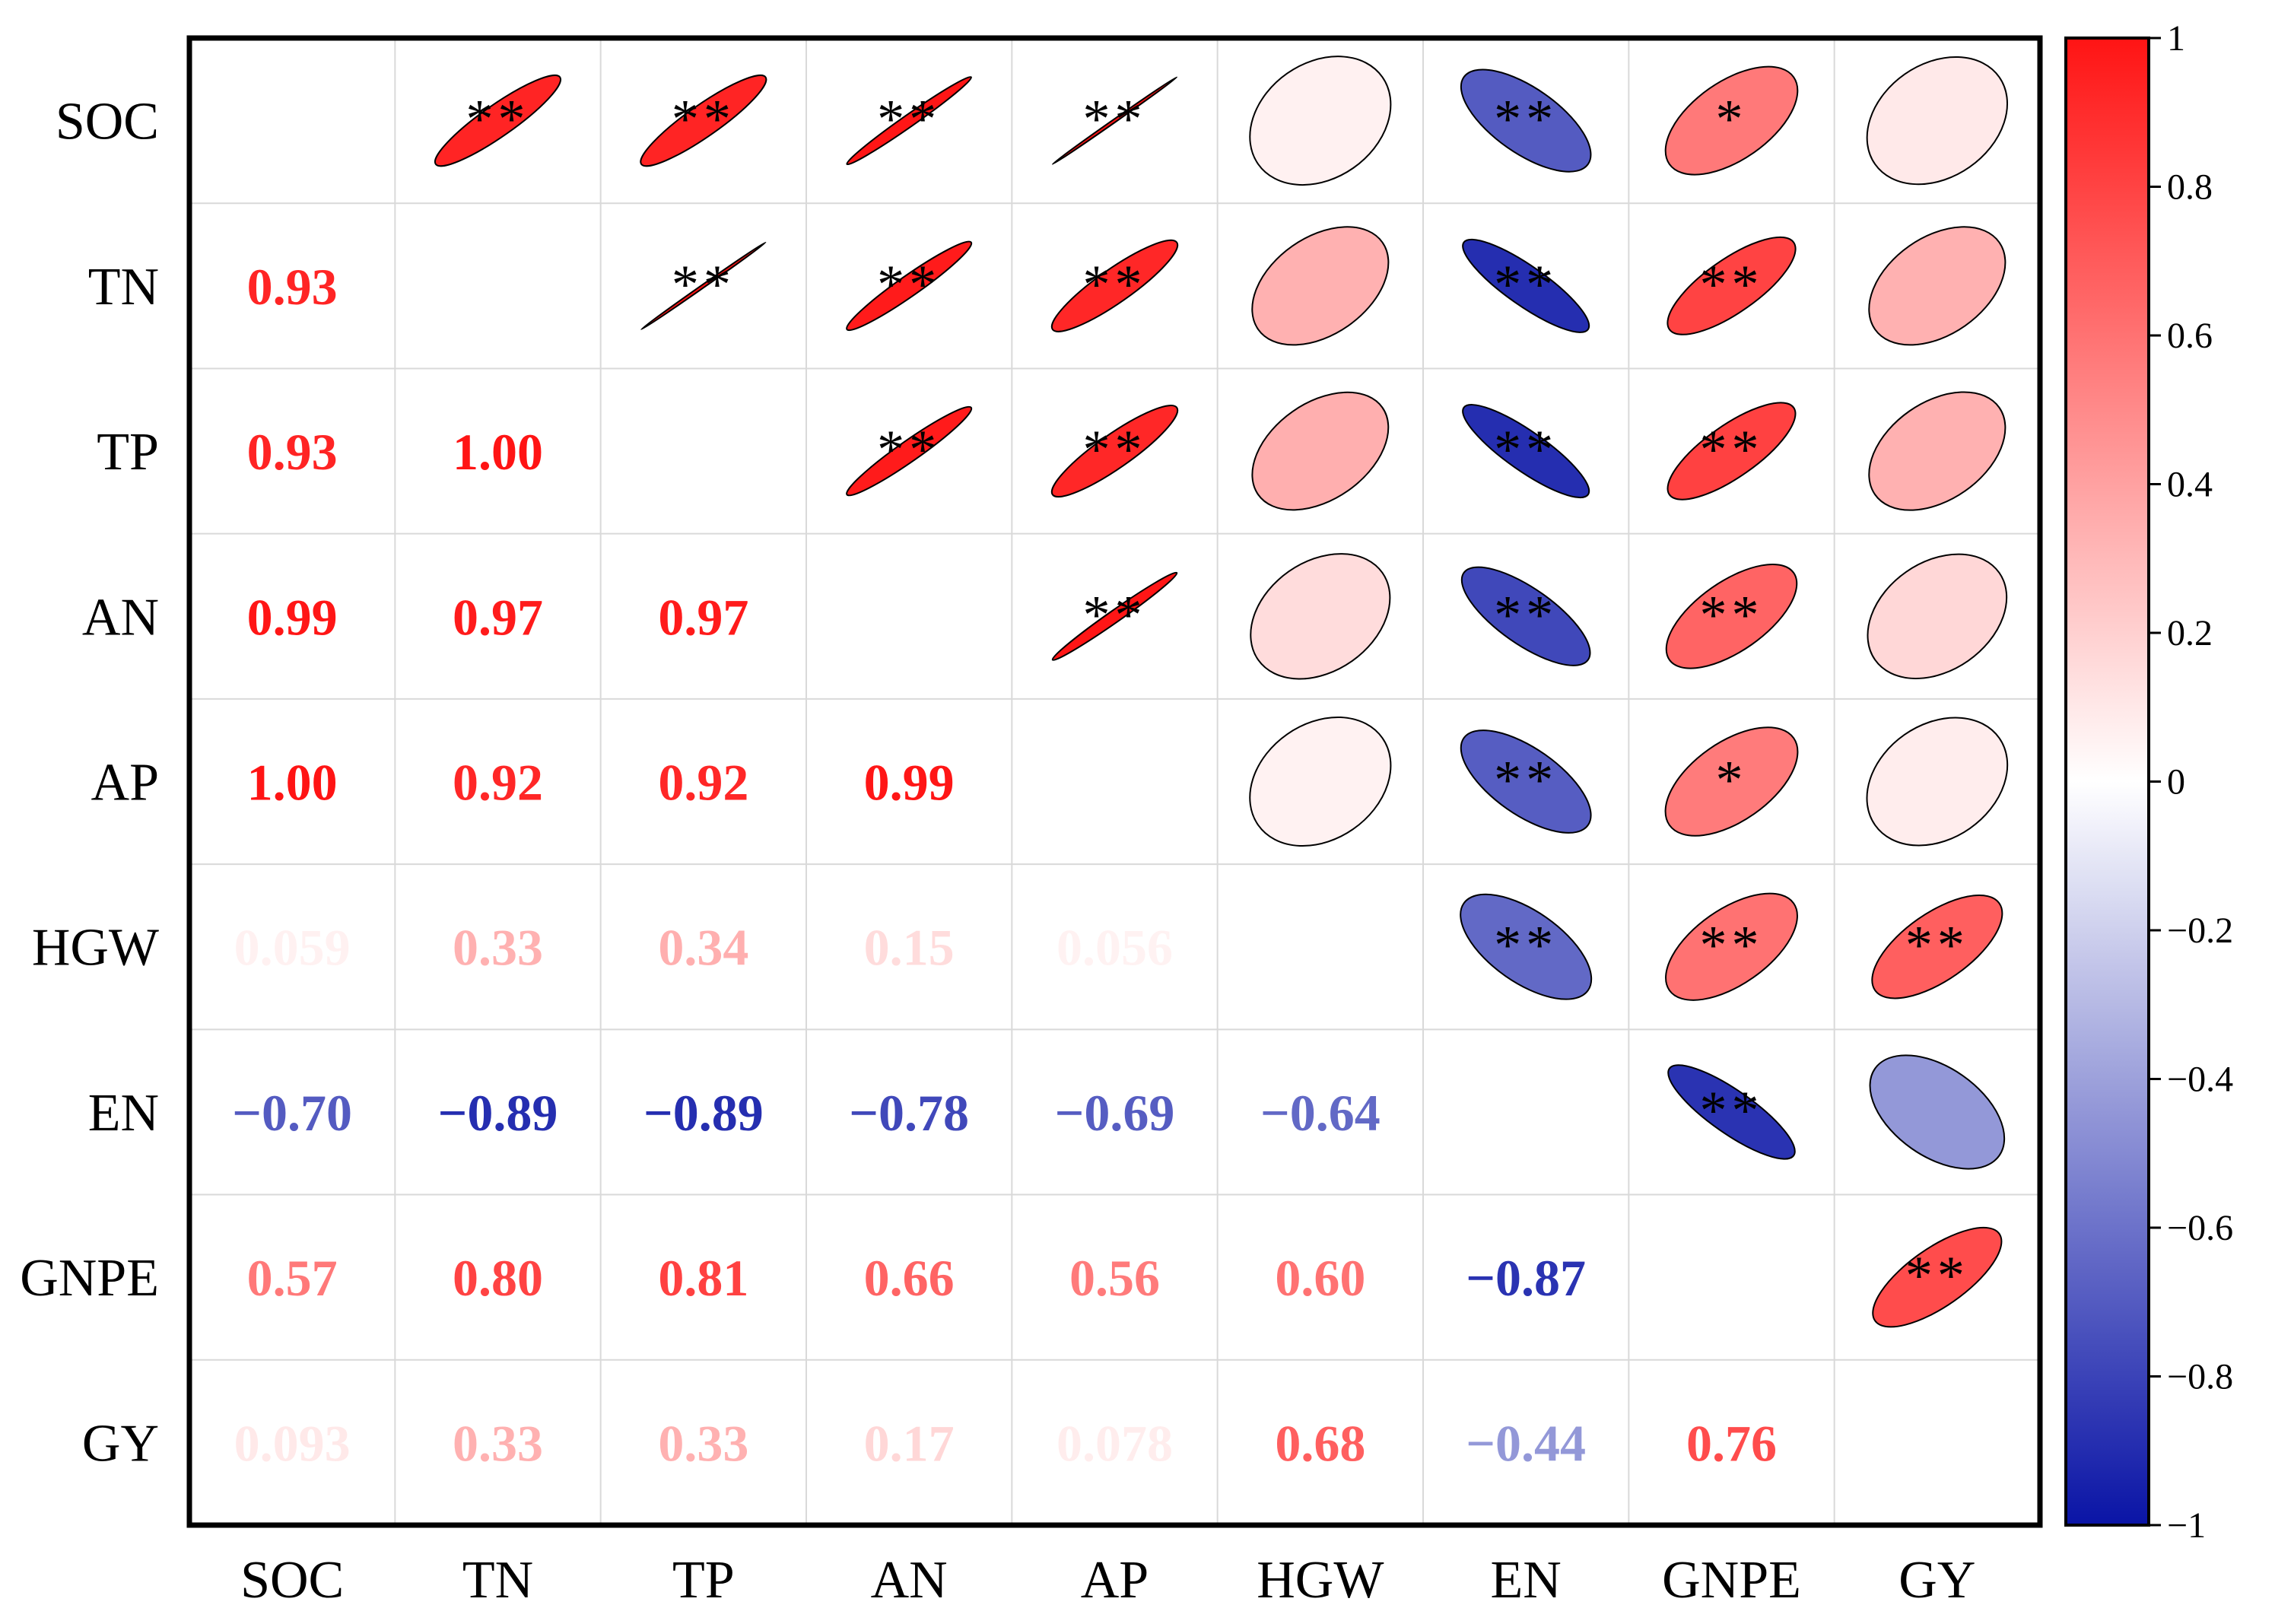  I want to click on ellipse-hgw-gy, so click(1937, 947).